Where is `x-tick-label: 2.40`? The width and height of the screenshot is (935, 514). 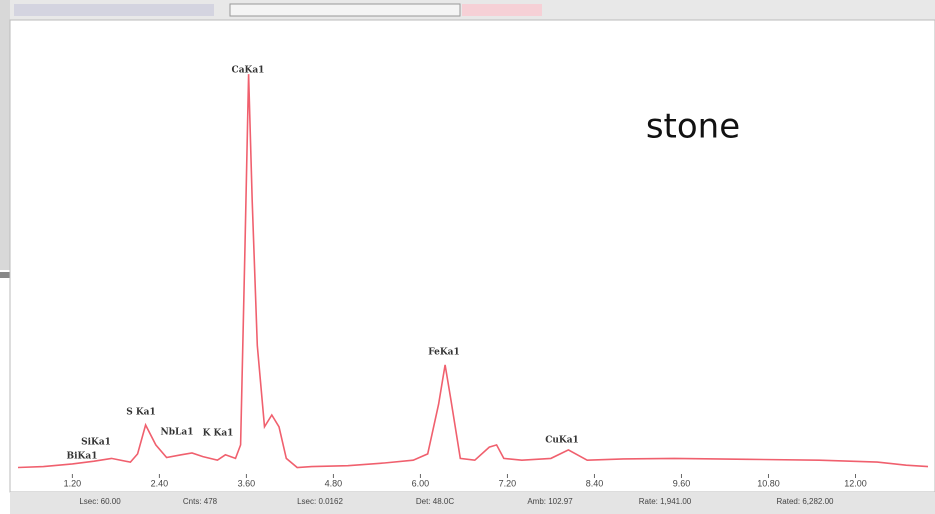
x-tick-label: 2.40 is located at coordinates (160, 483).